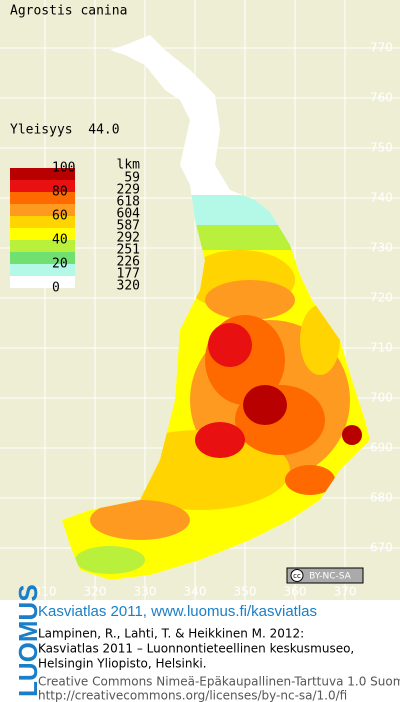 Image resolution: width=400 pixels, height=702 pixels. I want to click on y-tick-label: 670, so click(381, 548).